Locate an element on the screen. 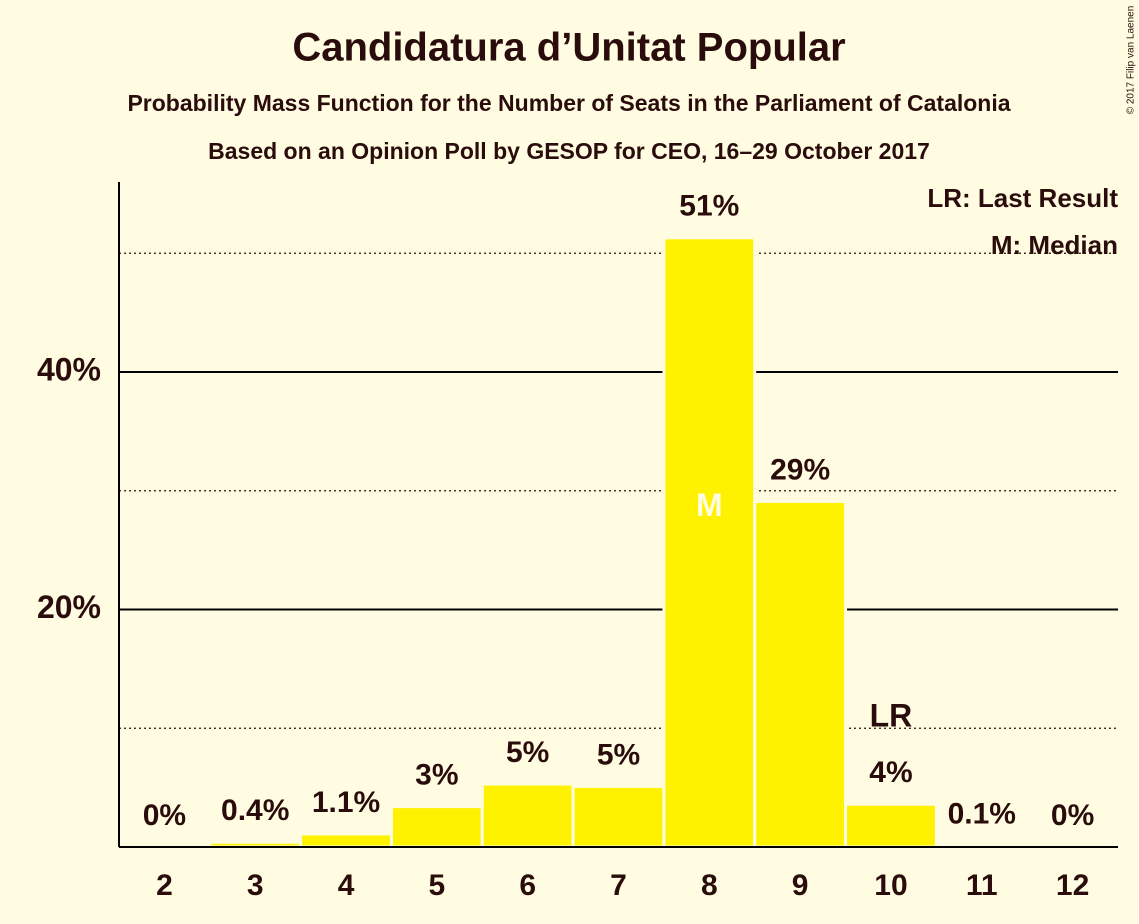  y-tick-label: 20% is located at coordinates (69, 607).